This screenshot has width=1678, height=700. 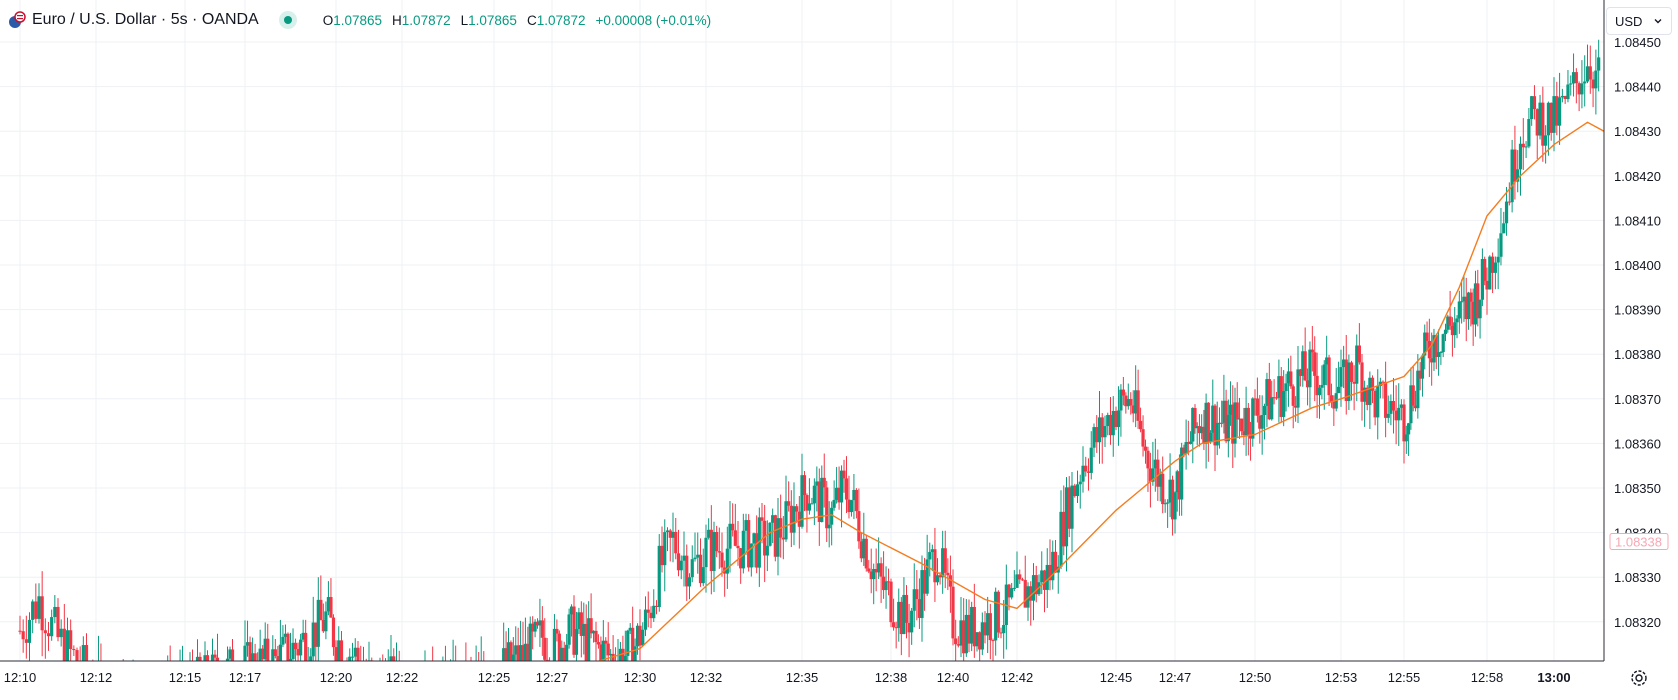 What do you see at coordinates (891, 677) in the screenshot?
I see `time-tick-label: 12:38` at bounding box center [891, 677].